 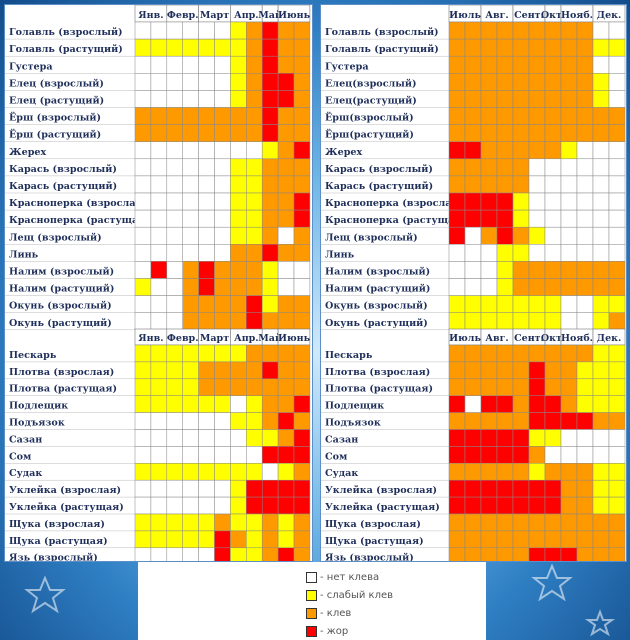 I want to click on fish-label: Налим (взрослый), so click(x=377, y=272).